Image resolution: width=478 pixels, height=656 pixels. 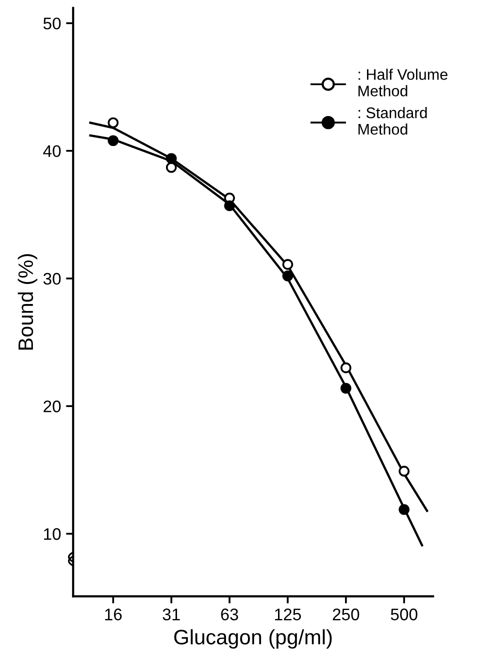 I want to click on y-tick-label: 10, so click(x=52, y=534).